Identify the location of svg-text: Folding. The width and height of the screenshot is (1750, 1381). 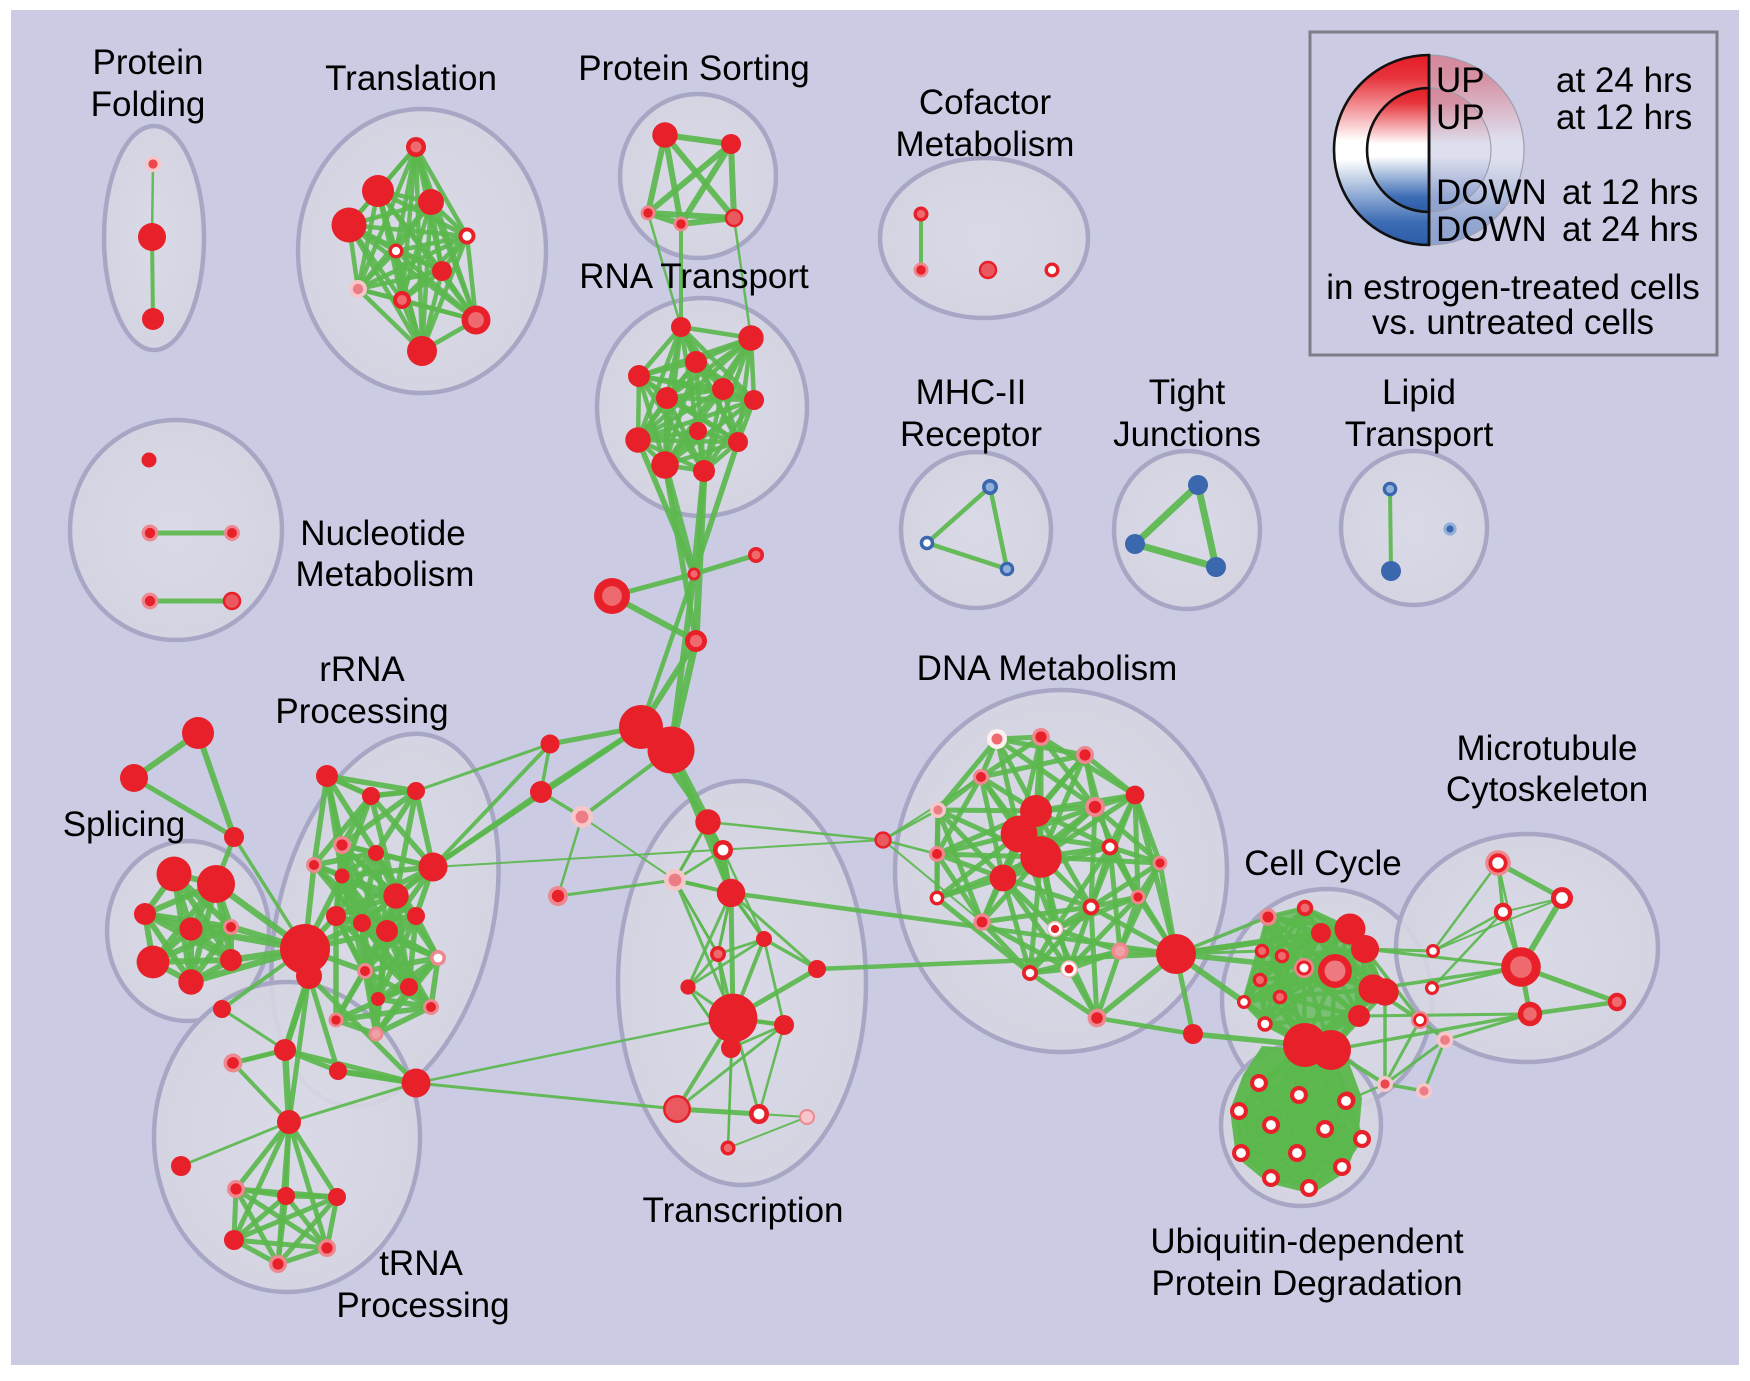
(148, 104).